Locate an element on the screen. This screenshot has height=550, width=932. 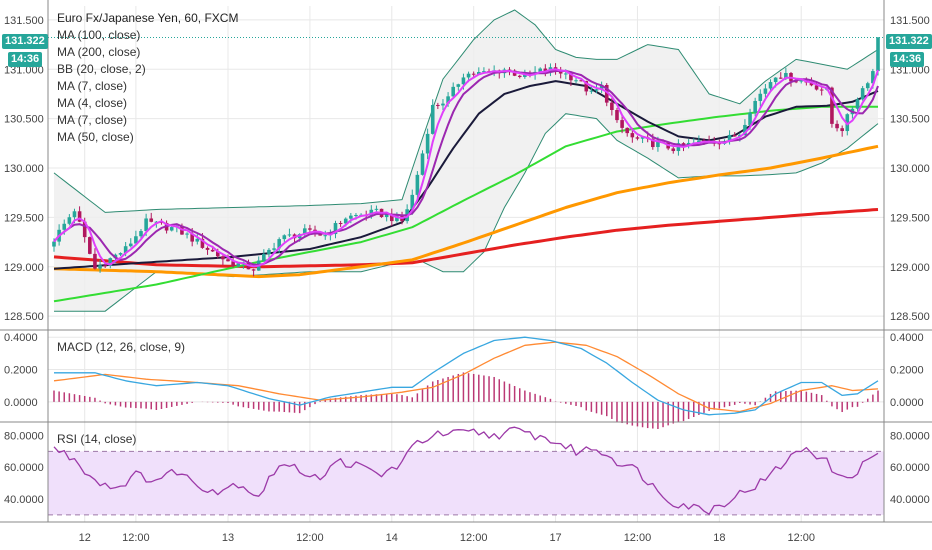
macd-signal-line is located at coordinates (466, 377).